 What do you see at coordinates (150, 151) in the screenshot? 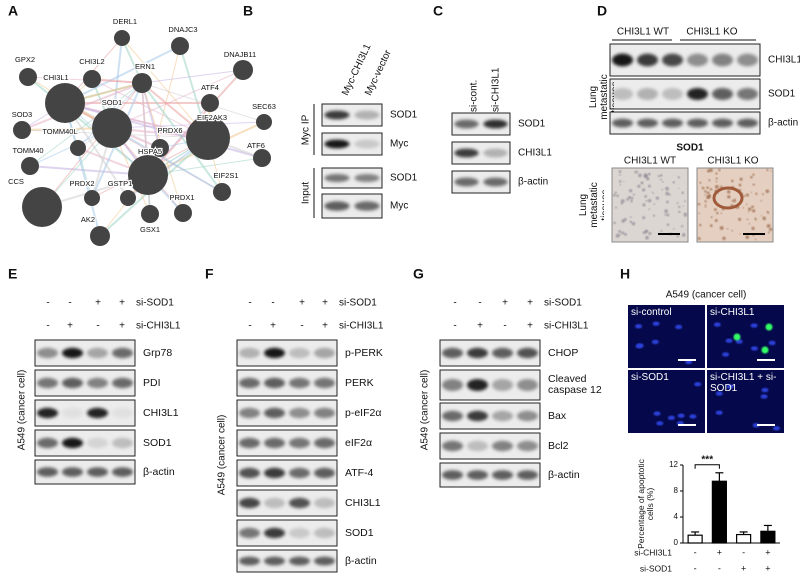
I see `node-label: HSPA5` at bounding box center [150, 151].